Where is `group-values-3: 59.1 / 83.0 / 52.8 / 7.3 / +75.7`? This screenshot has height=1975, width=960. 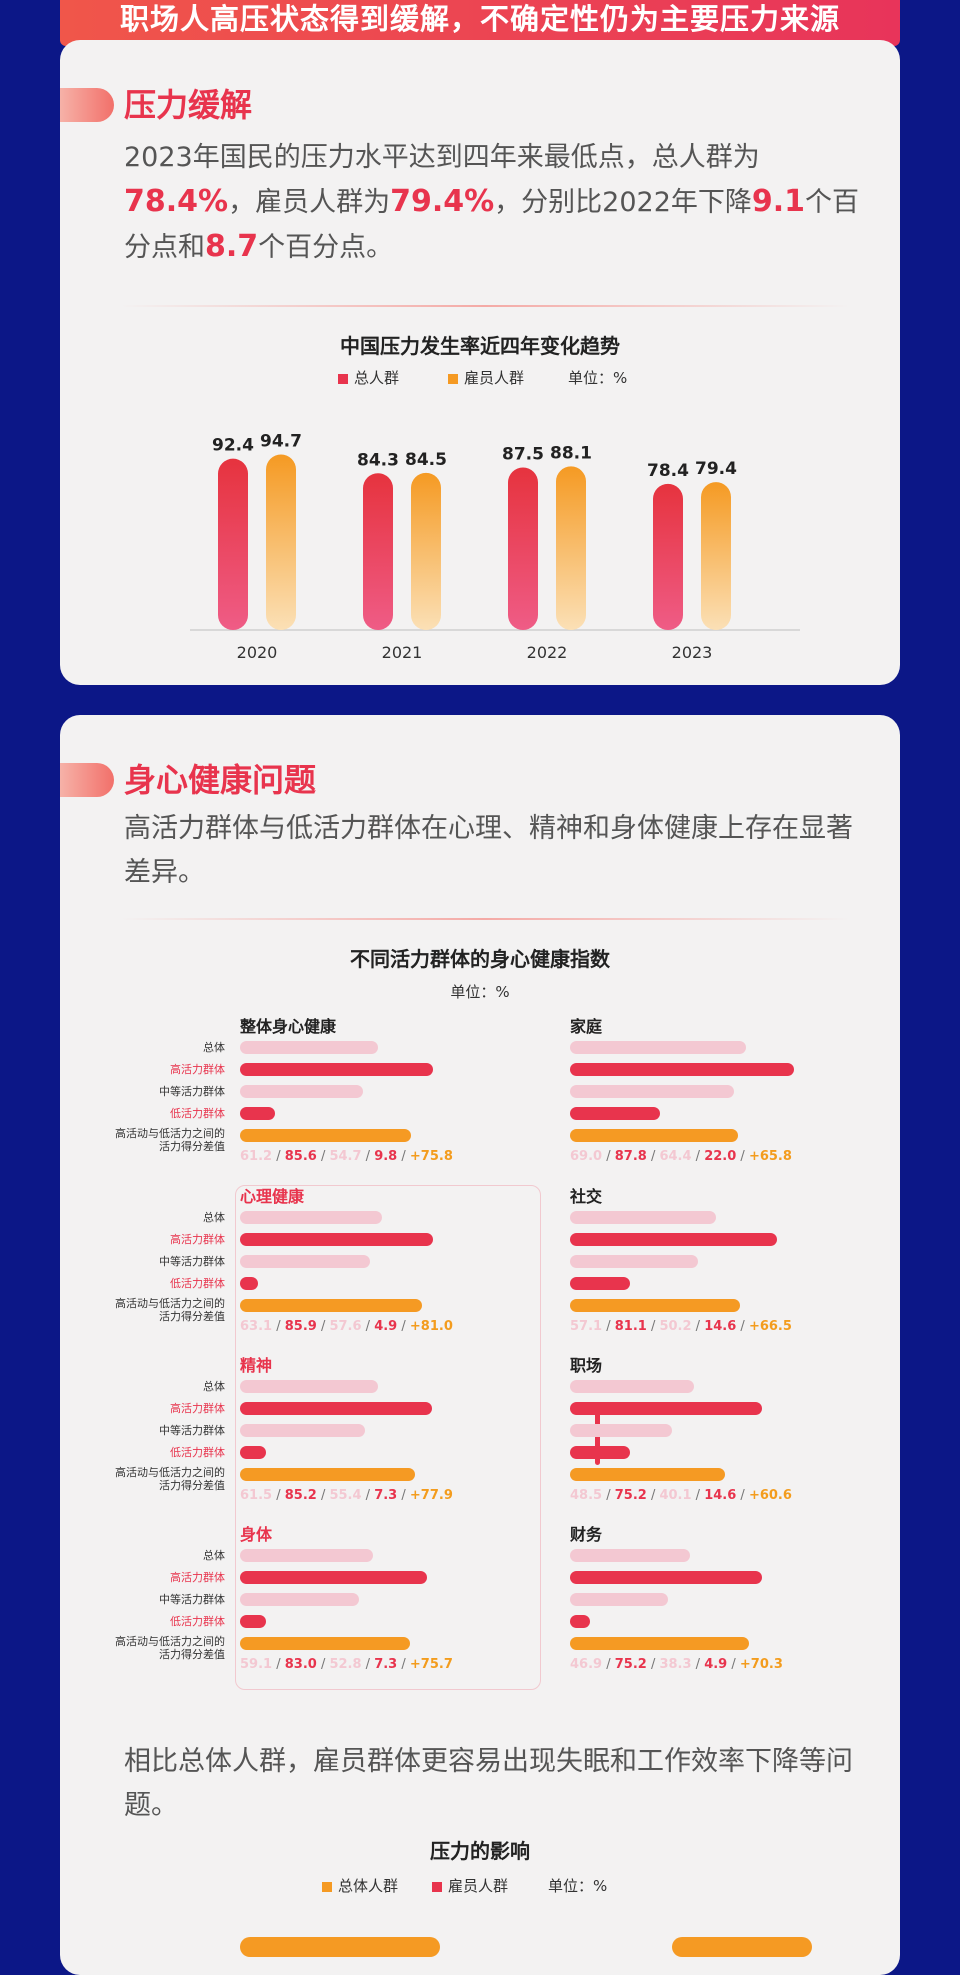 group-values-3: 59.1 / 83.0 / 52.8 / 7.3 / +75.7 is located at coordinates (346, 1664).